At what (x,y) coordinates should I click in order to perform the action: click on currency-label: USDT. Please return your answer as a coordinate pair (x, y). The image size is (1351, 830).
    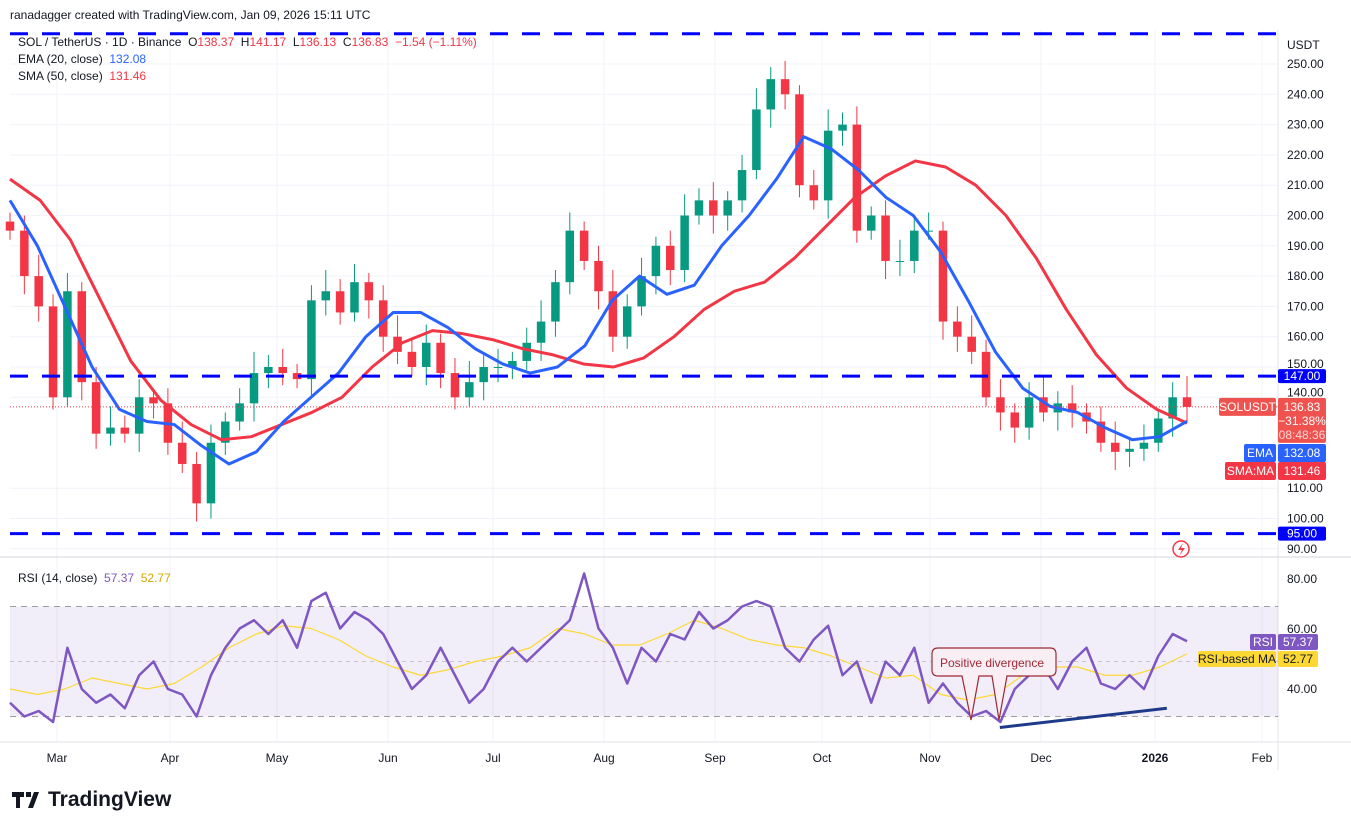
    Looking at the image, I should click on (1303, 45).